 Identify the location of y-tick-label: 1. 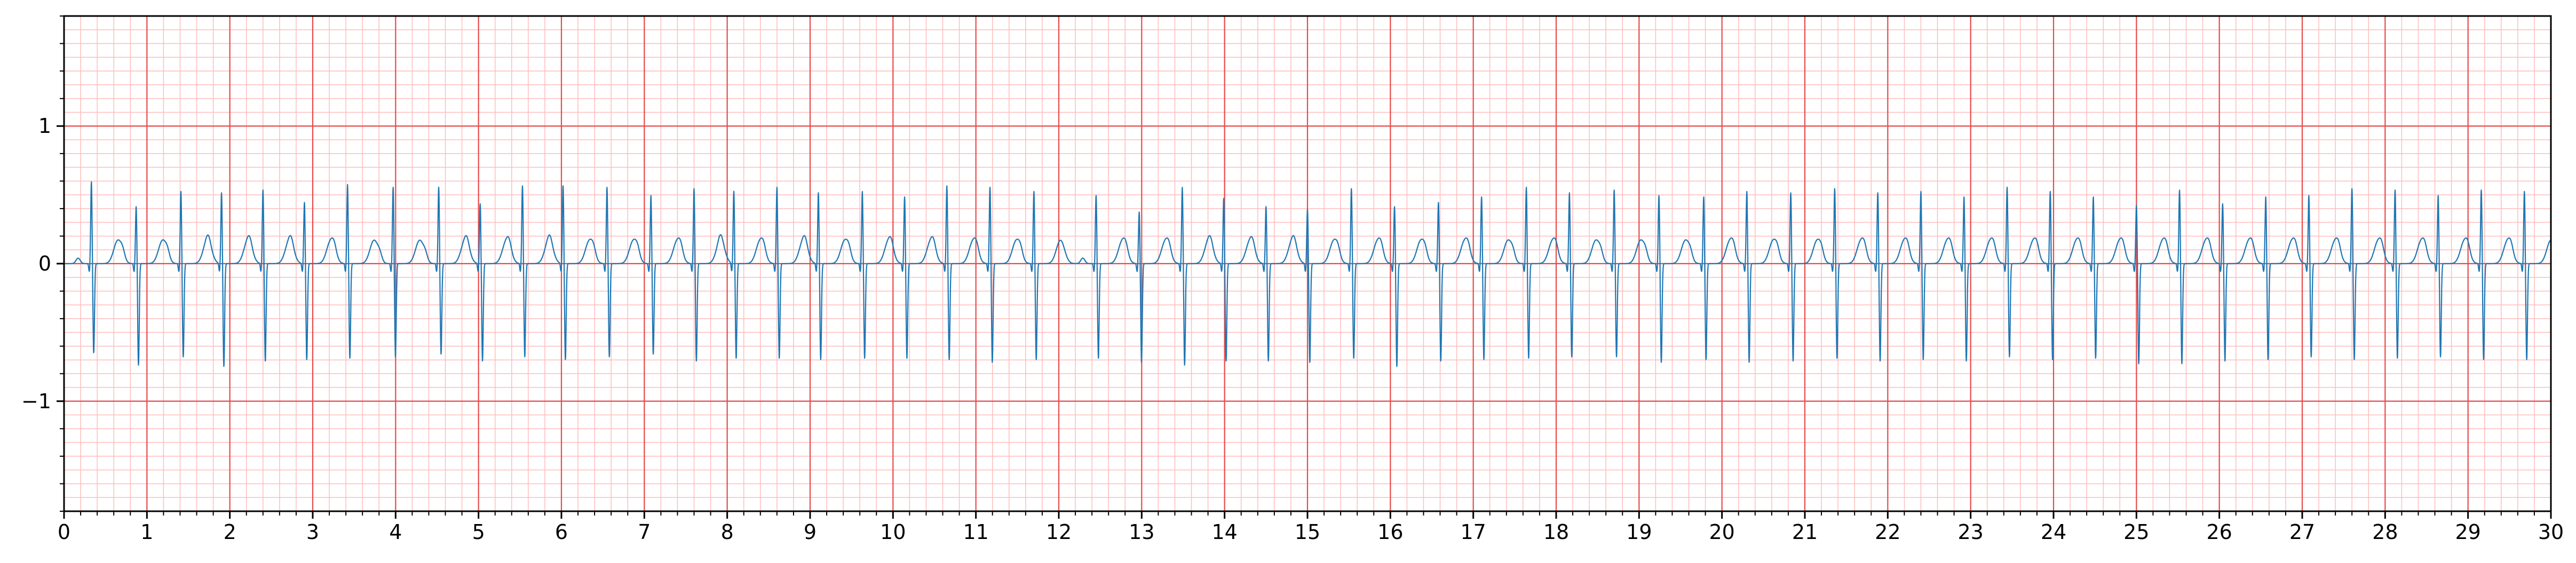
(44, 126).